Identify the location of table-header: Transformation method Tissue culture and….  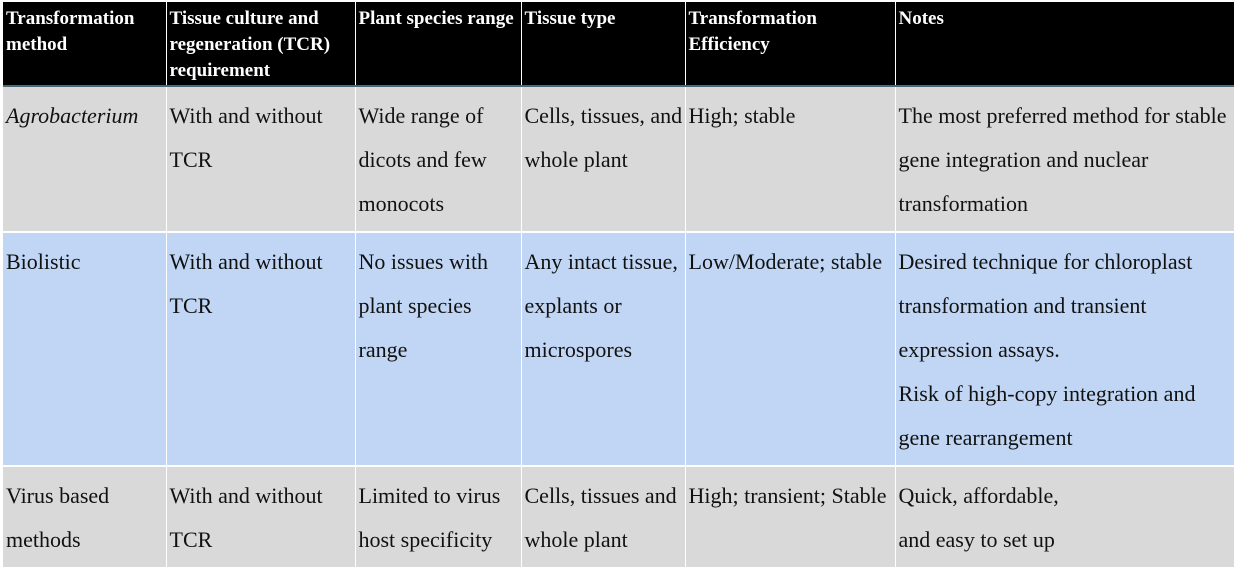
(618, 44).